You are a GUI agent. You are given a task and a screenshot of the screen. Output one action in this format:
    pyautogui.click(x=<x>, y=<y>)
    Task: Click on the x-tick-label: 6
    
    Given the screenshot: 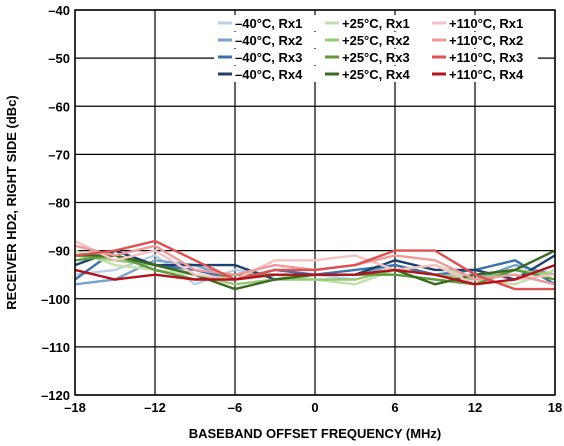 What is the action you would take?
    pyautogui.click(x=394, y=407)
    